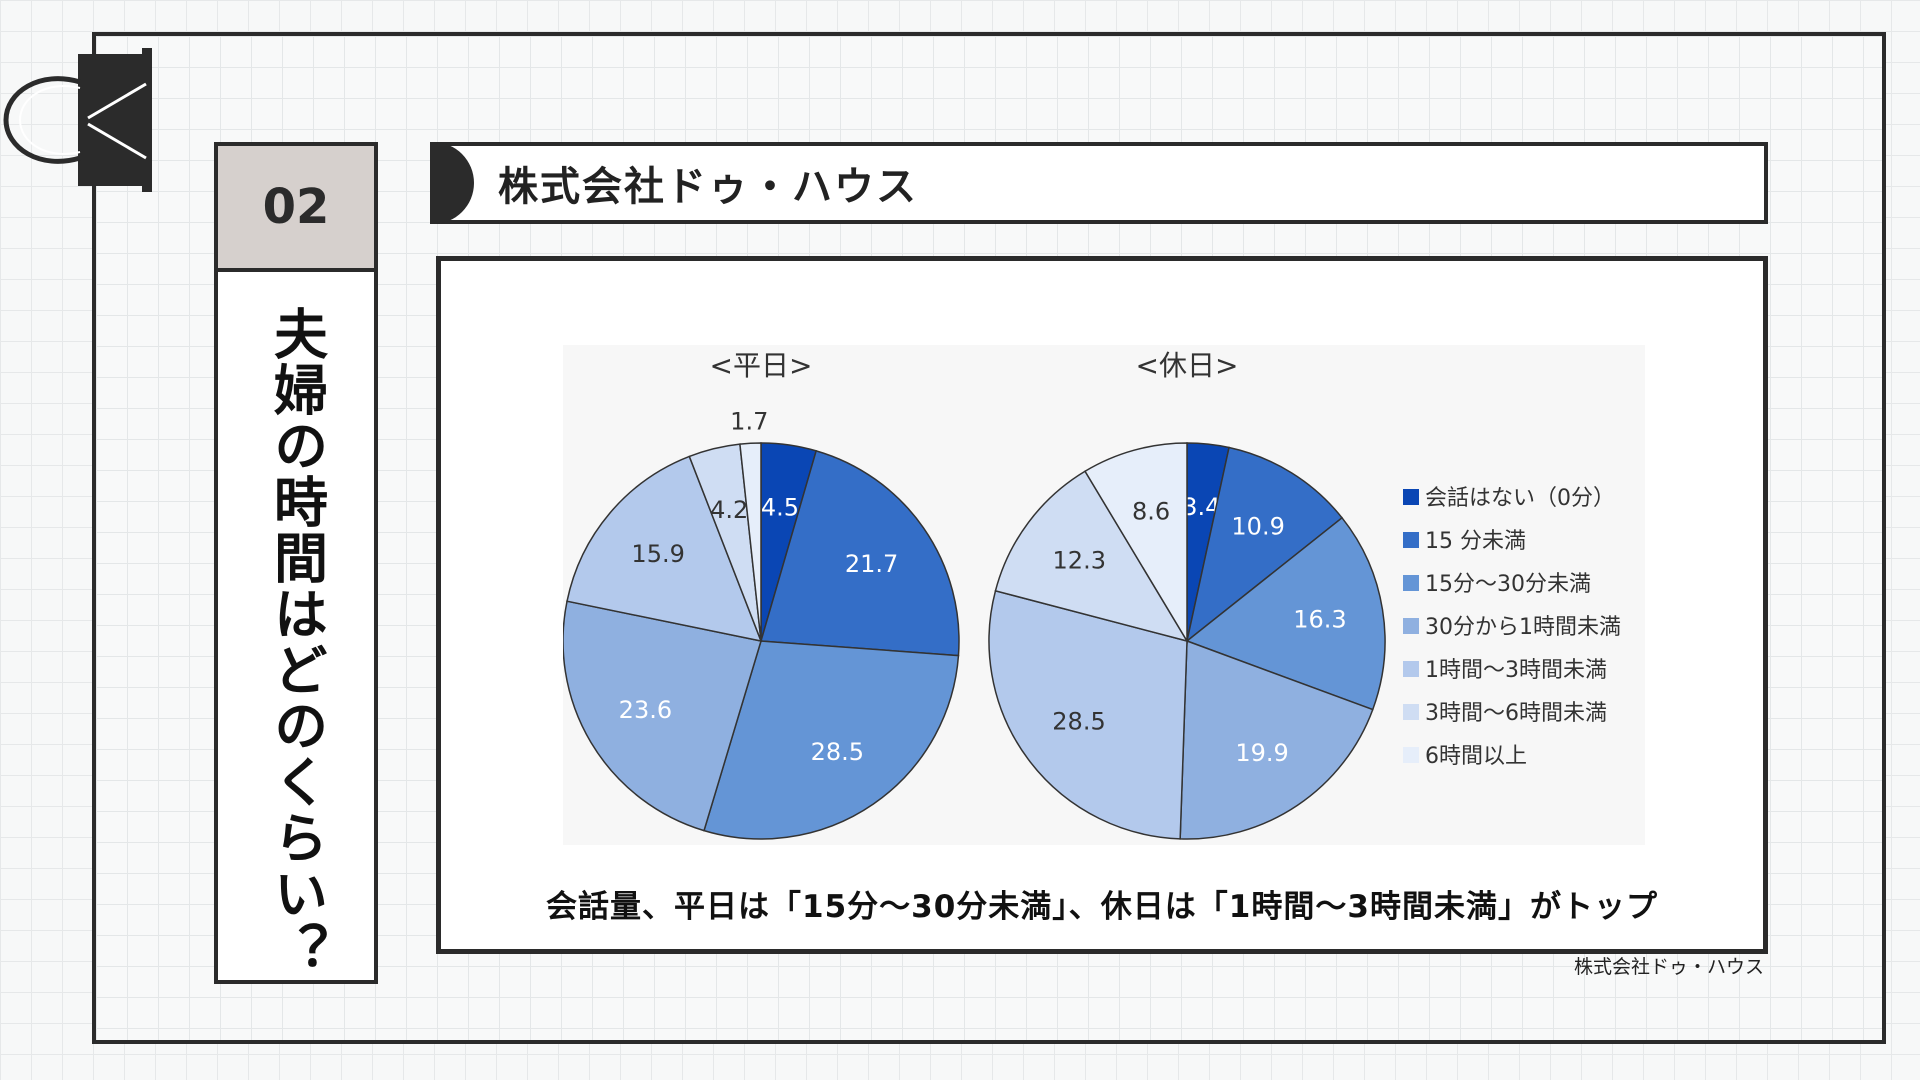 This screenshot has width=1920, height=1080. I want to click on header-banner: 株式会社ドゥ・ハウス, so click(1099, 183).